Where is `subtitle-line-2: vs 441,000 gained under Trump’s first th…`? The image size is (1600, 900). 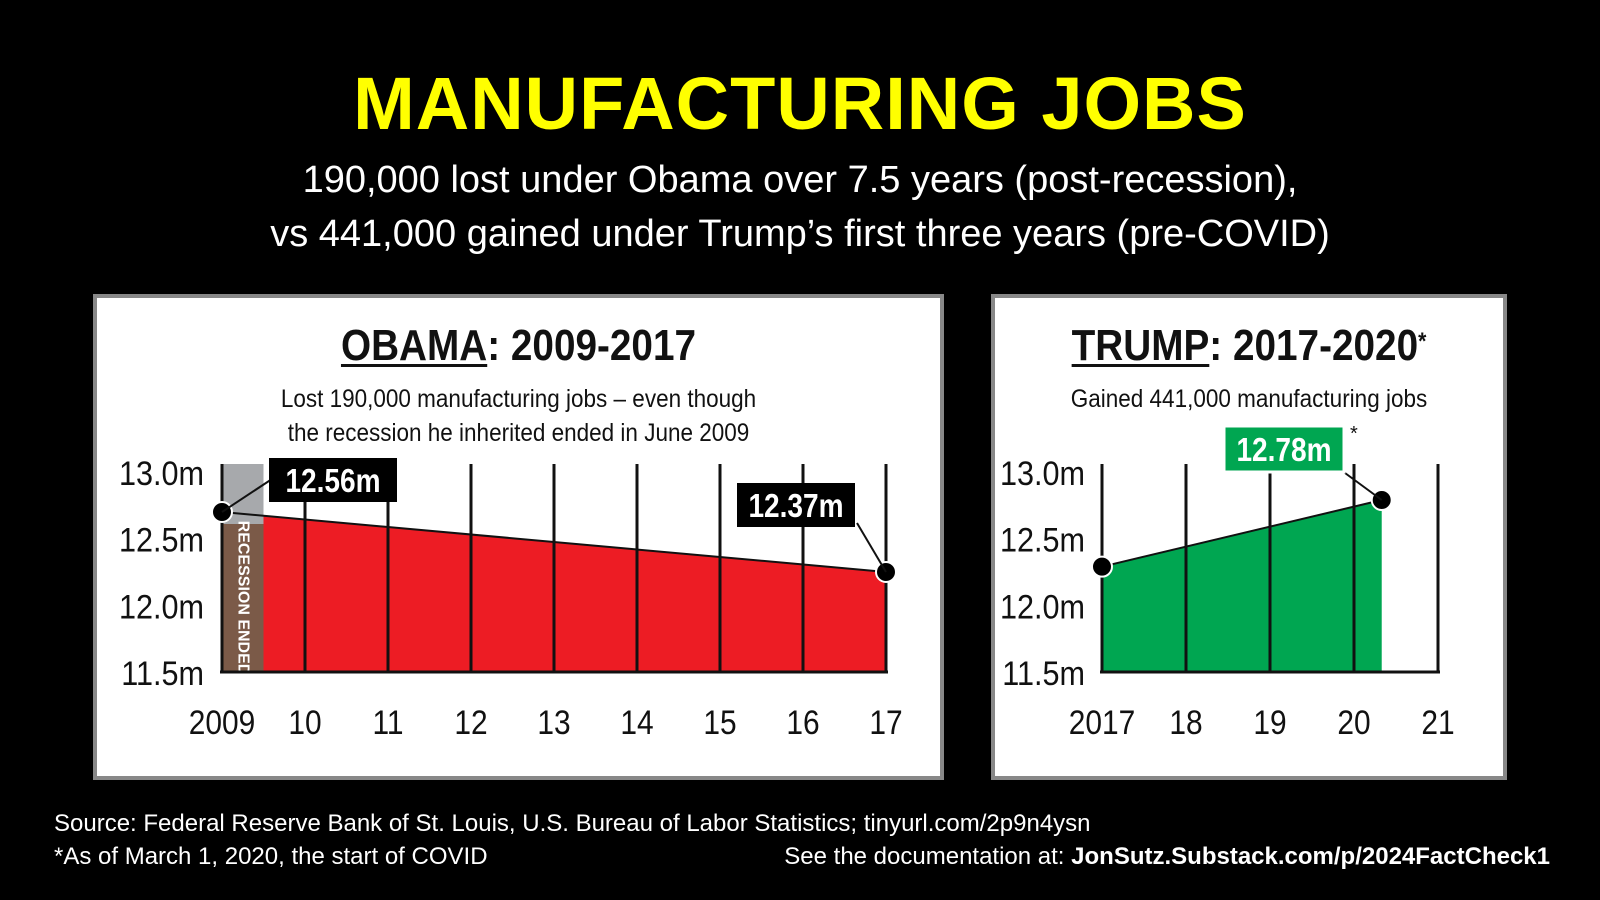
subtitle-line-2: vs 441,000 gained under Trump’s first th… is located at coordinates (800, 234).